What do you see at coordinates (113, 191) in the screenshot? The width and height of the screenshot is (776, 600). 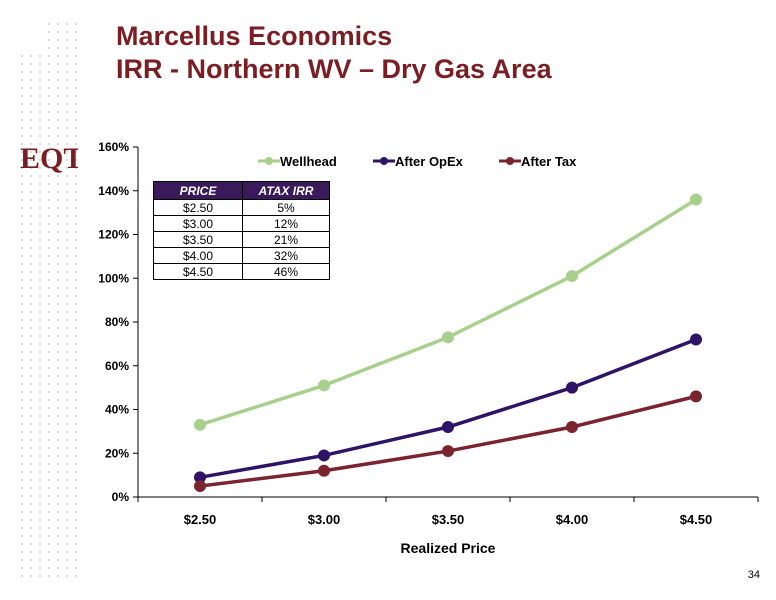 I see `y-tick-label: 140%` at bounding box center [113, 191].